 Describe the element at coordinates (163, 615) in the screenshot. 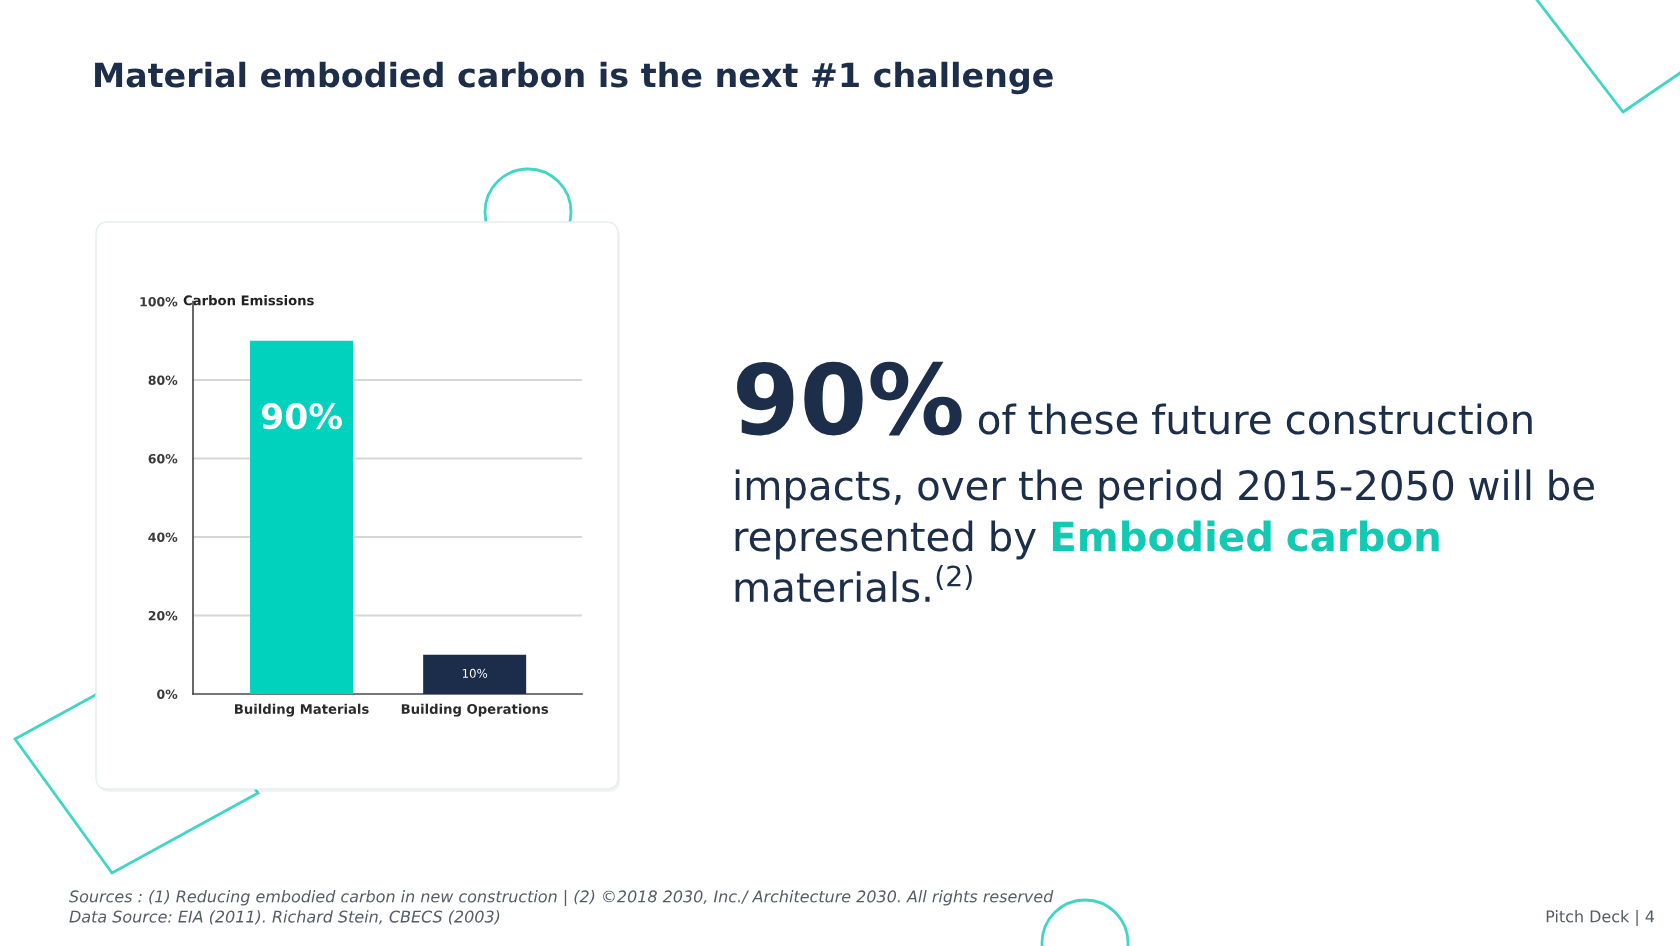

I see `y-tick-label: 20%` at that location.